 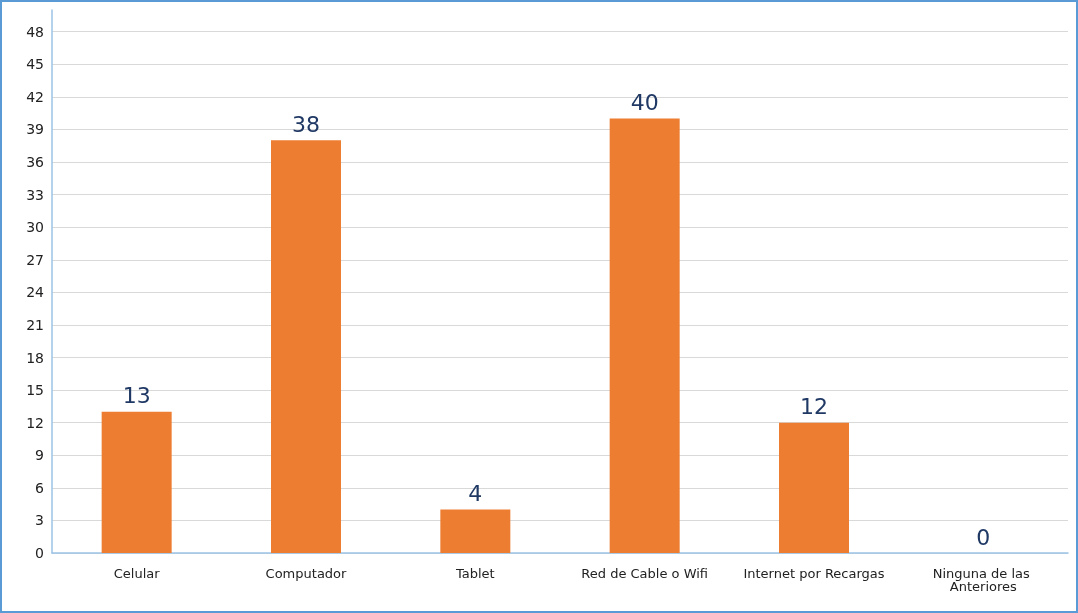 I want to click on x-tick-label: Computador, so click(x=306, y=573).